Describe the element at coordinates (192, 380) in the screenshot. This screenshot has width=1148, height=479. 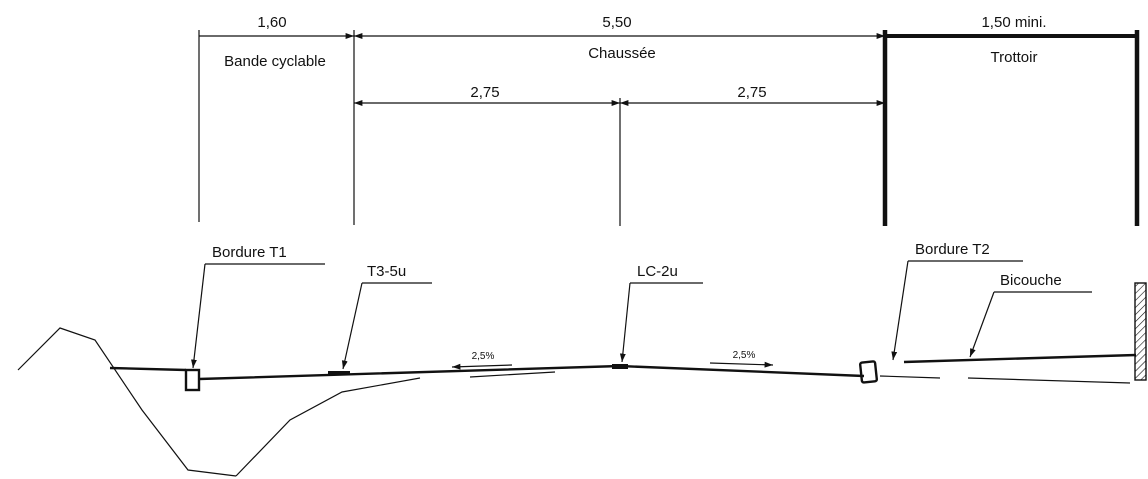
I see `curb-t1` at that location.